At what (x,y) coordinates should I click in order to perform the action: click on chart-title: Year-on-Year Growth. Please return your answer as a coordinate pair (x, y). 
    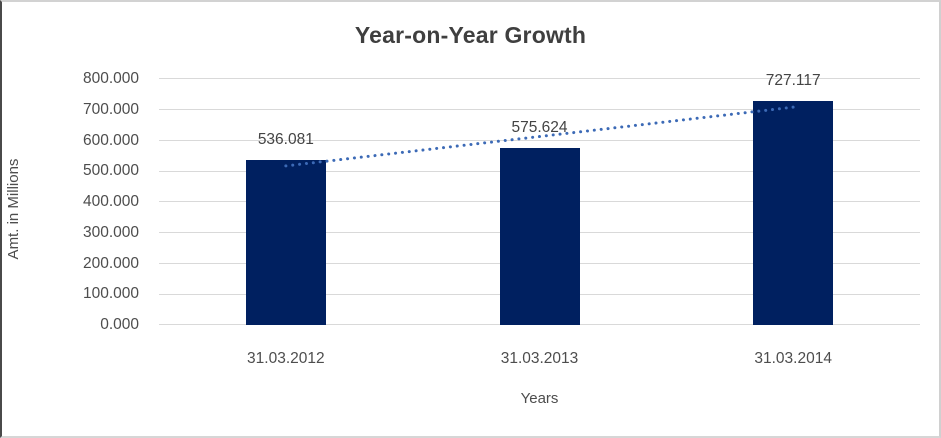
    Looking at the image, I should click on (470, 35).